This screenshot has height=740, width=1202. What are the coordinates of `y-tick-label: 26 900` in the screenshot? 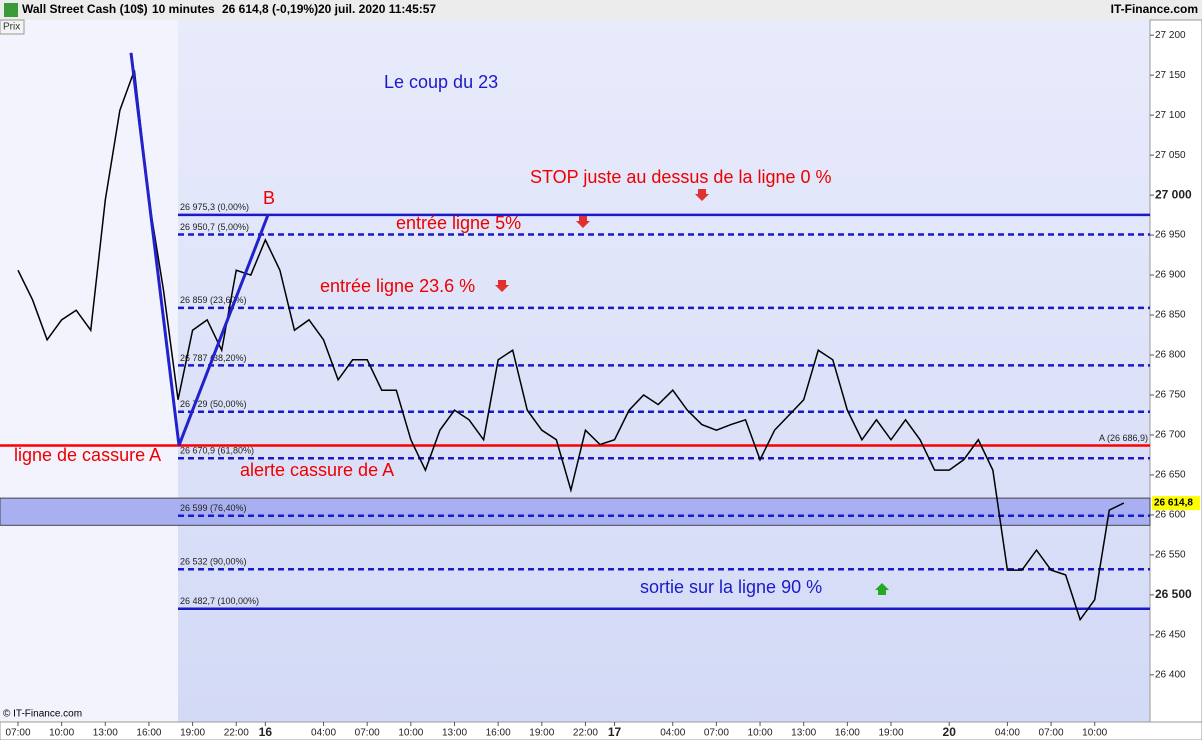 It's located at (1170, 275).